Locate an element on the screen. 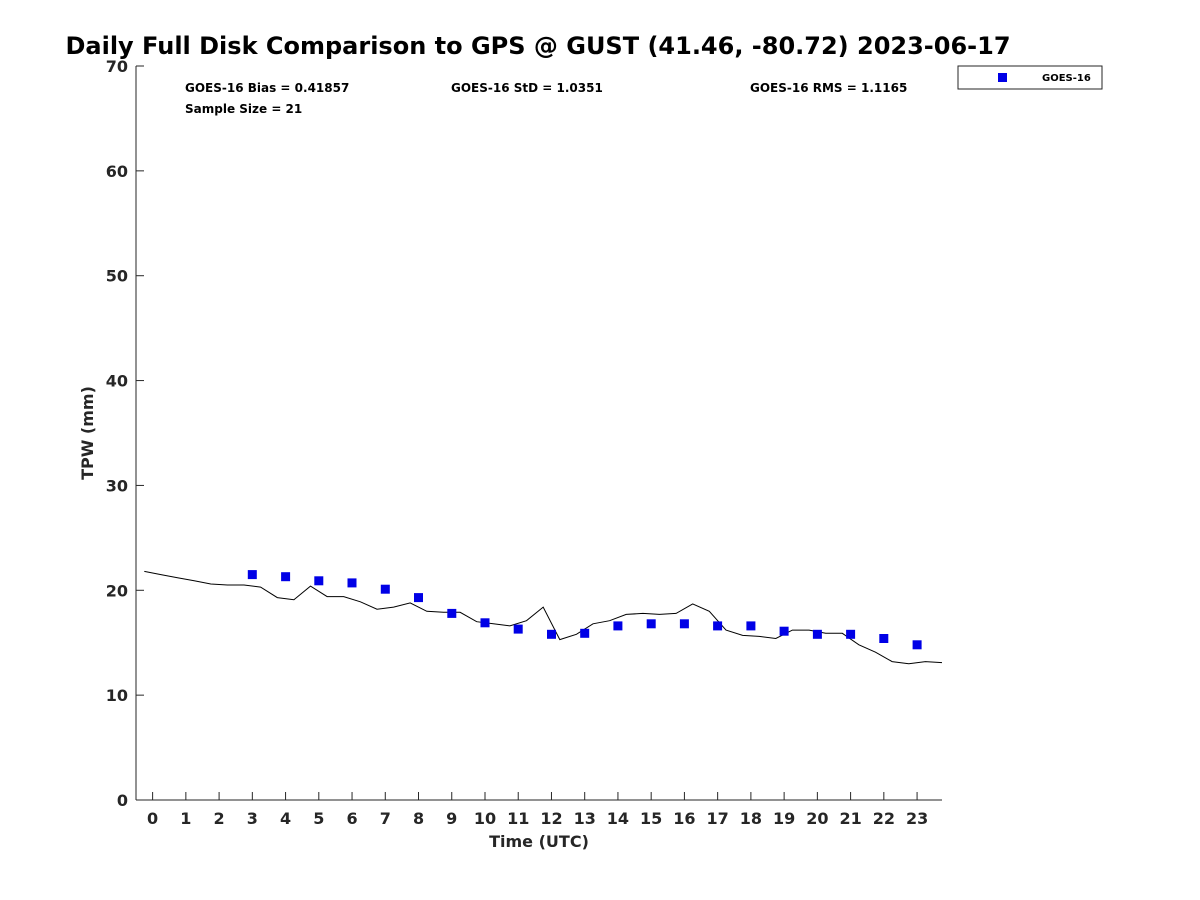  gps-series-layer is located at coordinates (543, 617).